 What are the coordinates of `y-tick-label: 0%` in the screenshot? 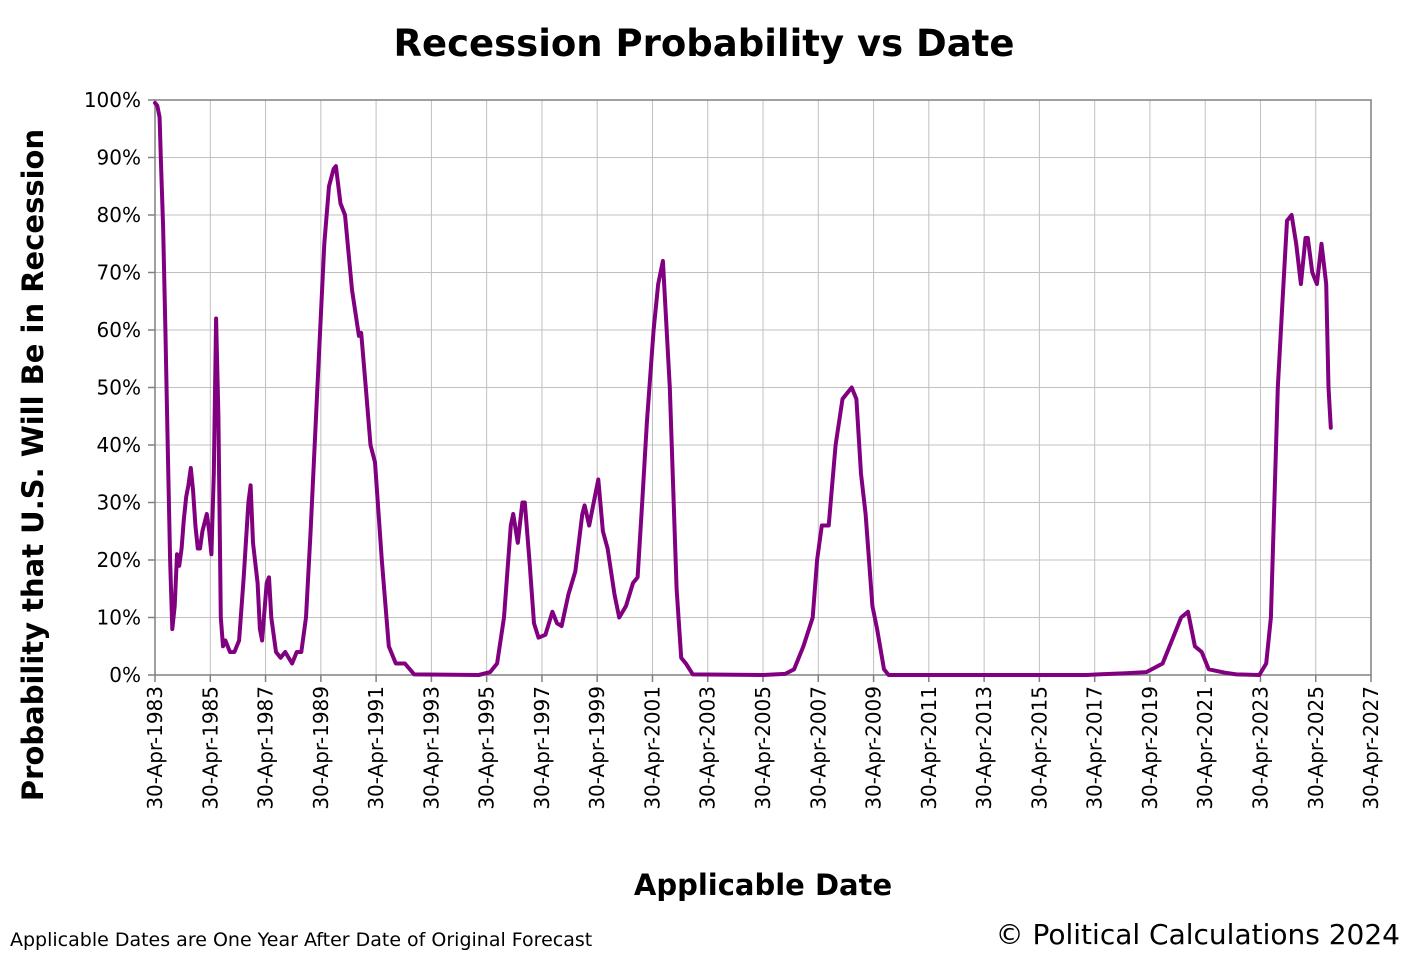 It's located at (125, 675).